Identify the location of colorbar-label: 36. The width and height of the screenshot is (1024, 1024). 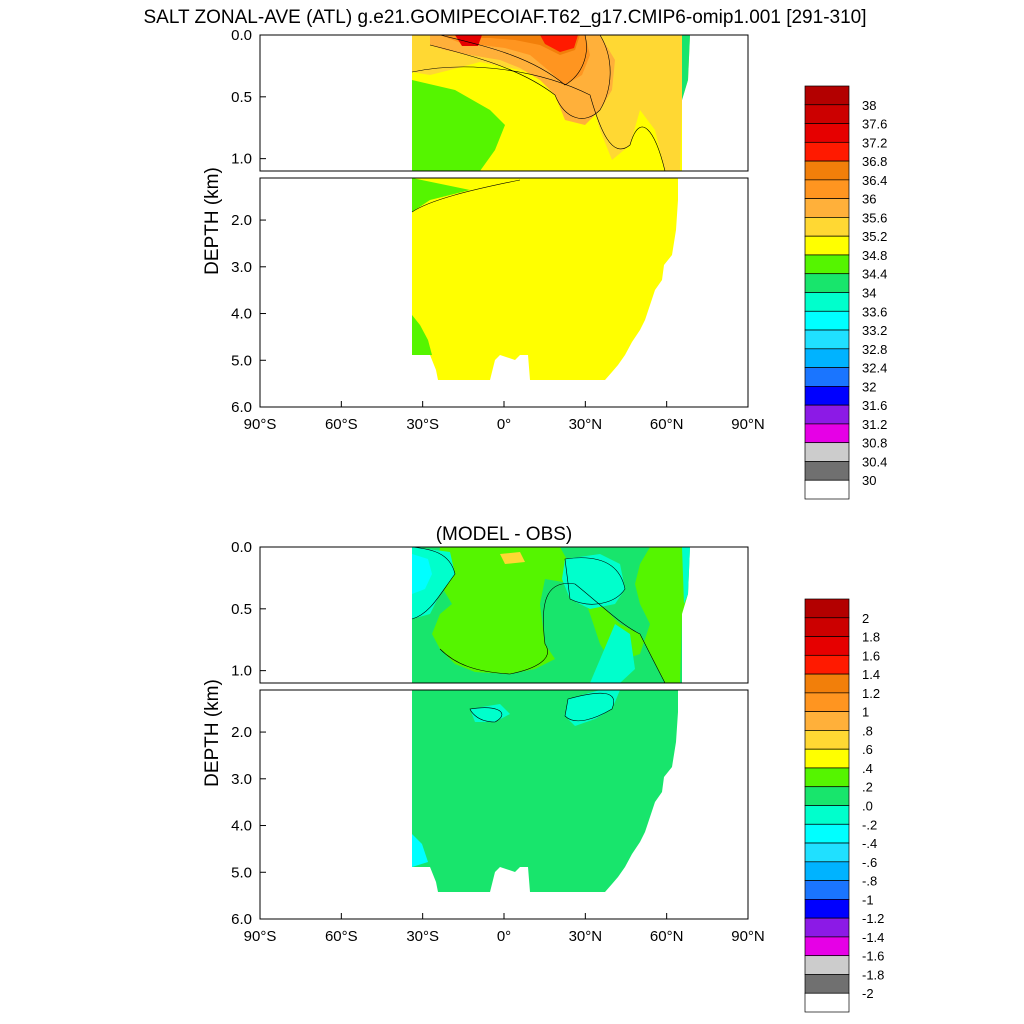
(869, 199).